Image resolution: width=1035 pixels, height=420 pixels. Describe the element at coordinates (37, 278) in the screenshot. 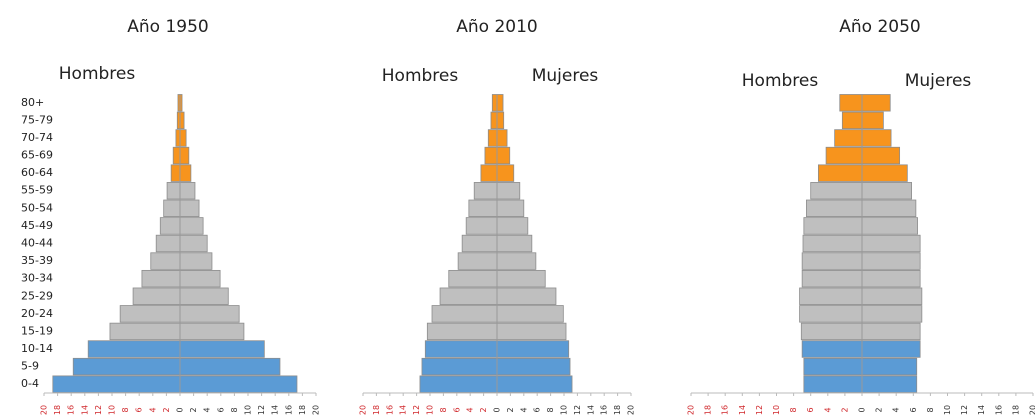

I see `category-label: 30-34` at that location.